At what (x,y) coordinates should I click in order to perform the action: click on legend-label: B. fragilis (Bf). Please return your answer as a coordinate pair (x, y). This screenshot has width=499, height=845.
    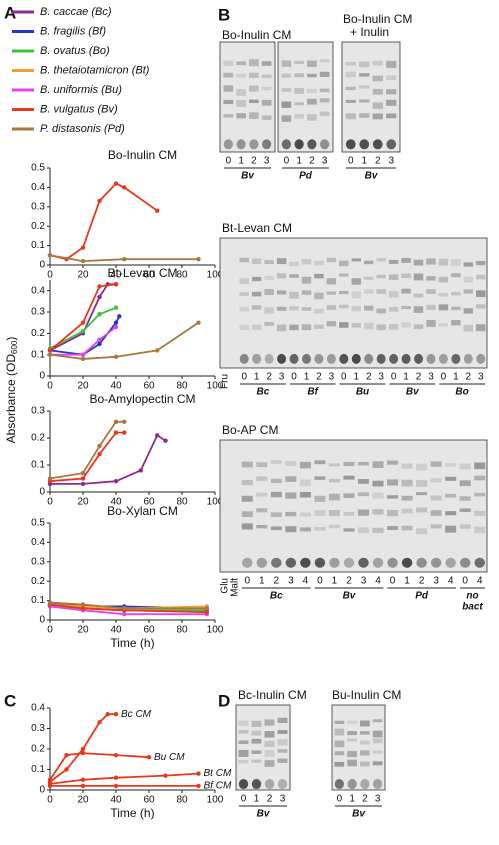
    Looking at the image, I should click on (73, 31).